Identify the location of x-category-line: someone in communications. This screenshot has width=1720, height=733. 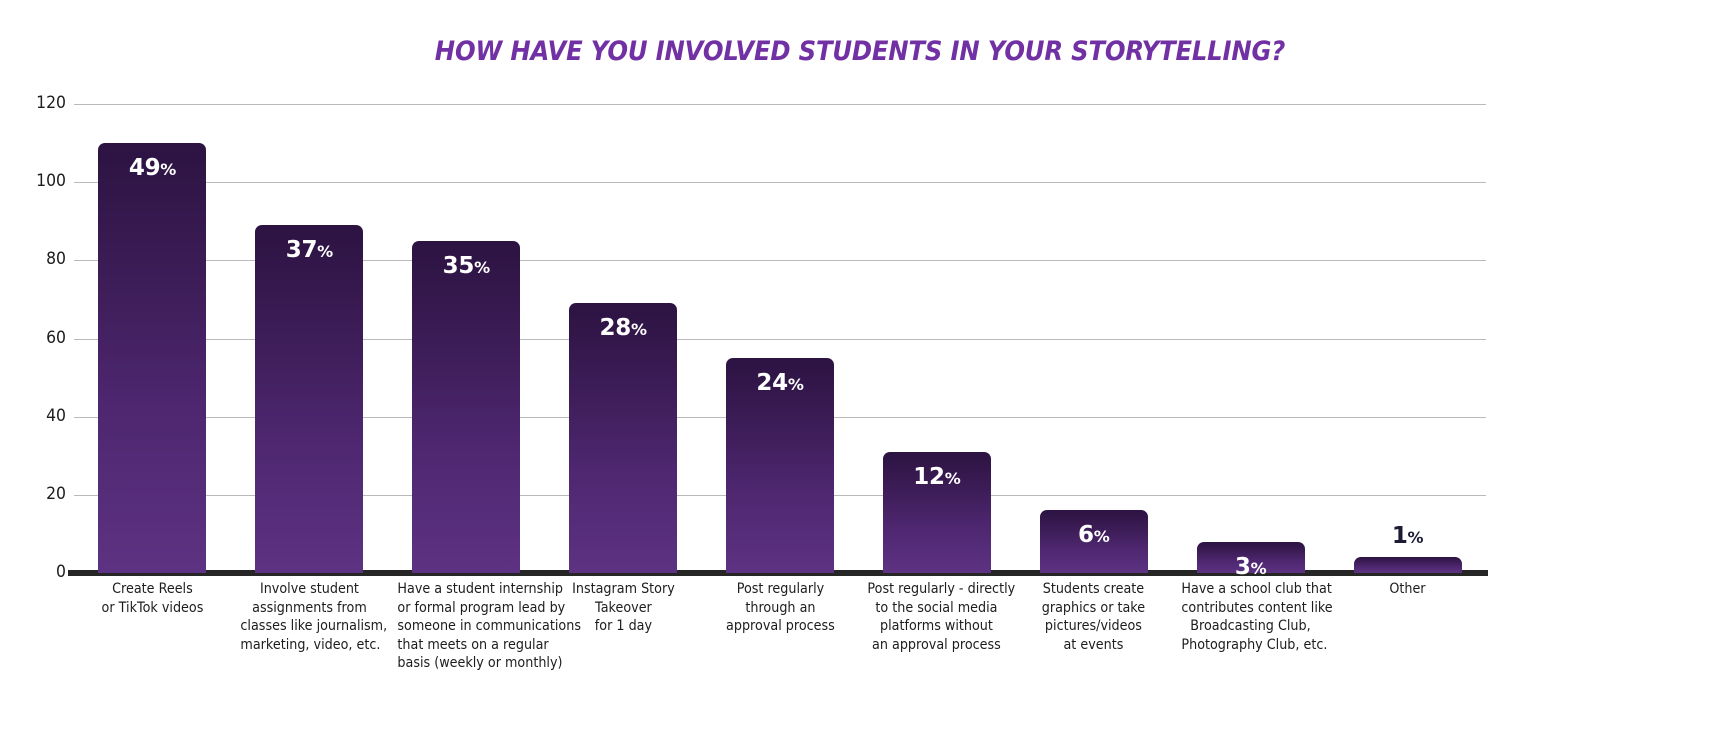
(489, 626).